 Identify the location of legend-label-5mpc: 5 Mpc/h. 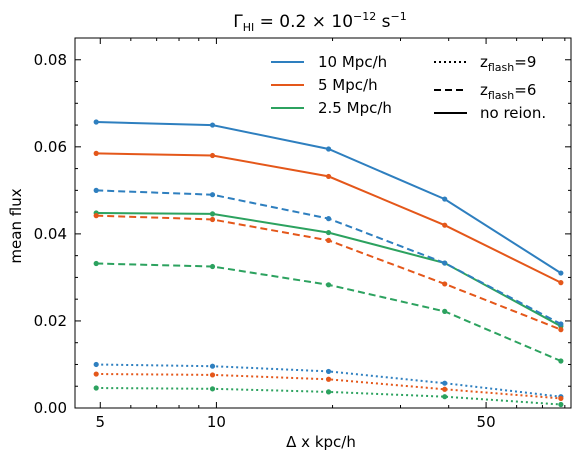
(348, 85).